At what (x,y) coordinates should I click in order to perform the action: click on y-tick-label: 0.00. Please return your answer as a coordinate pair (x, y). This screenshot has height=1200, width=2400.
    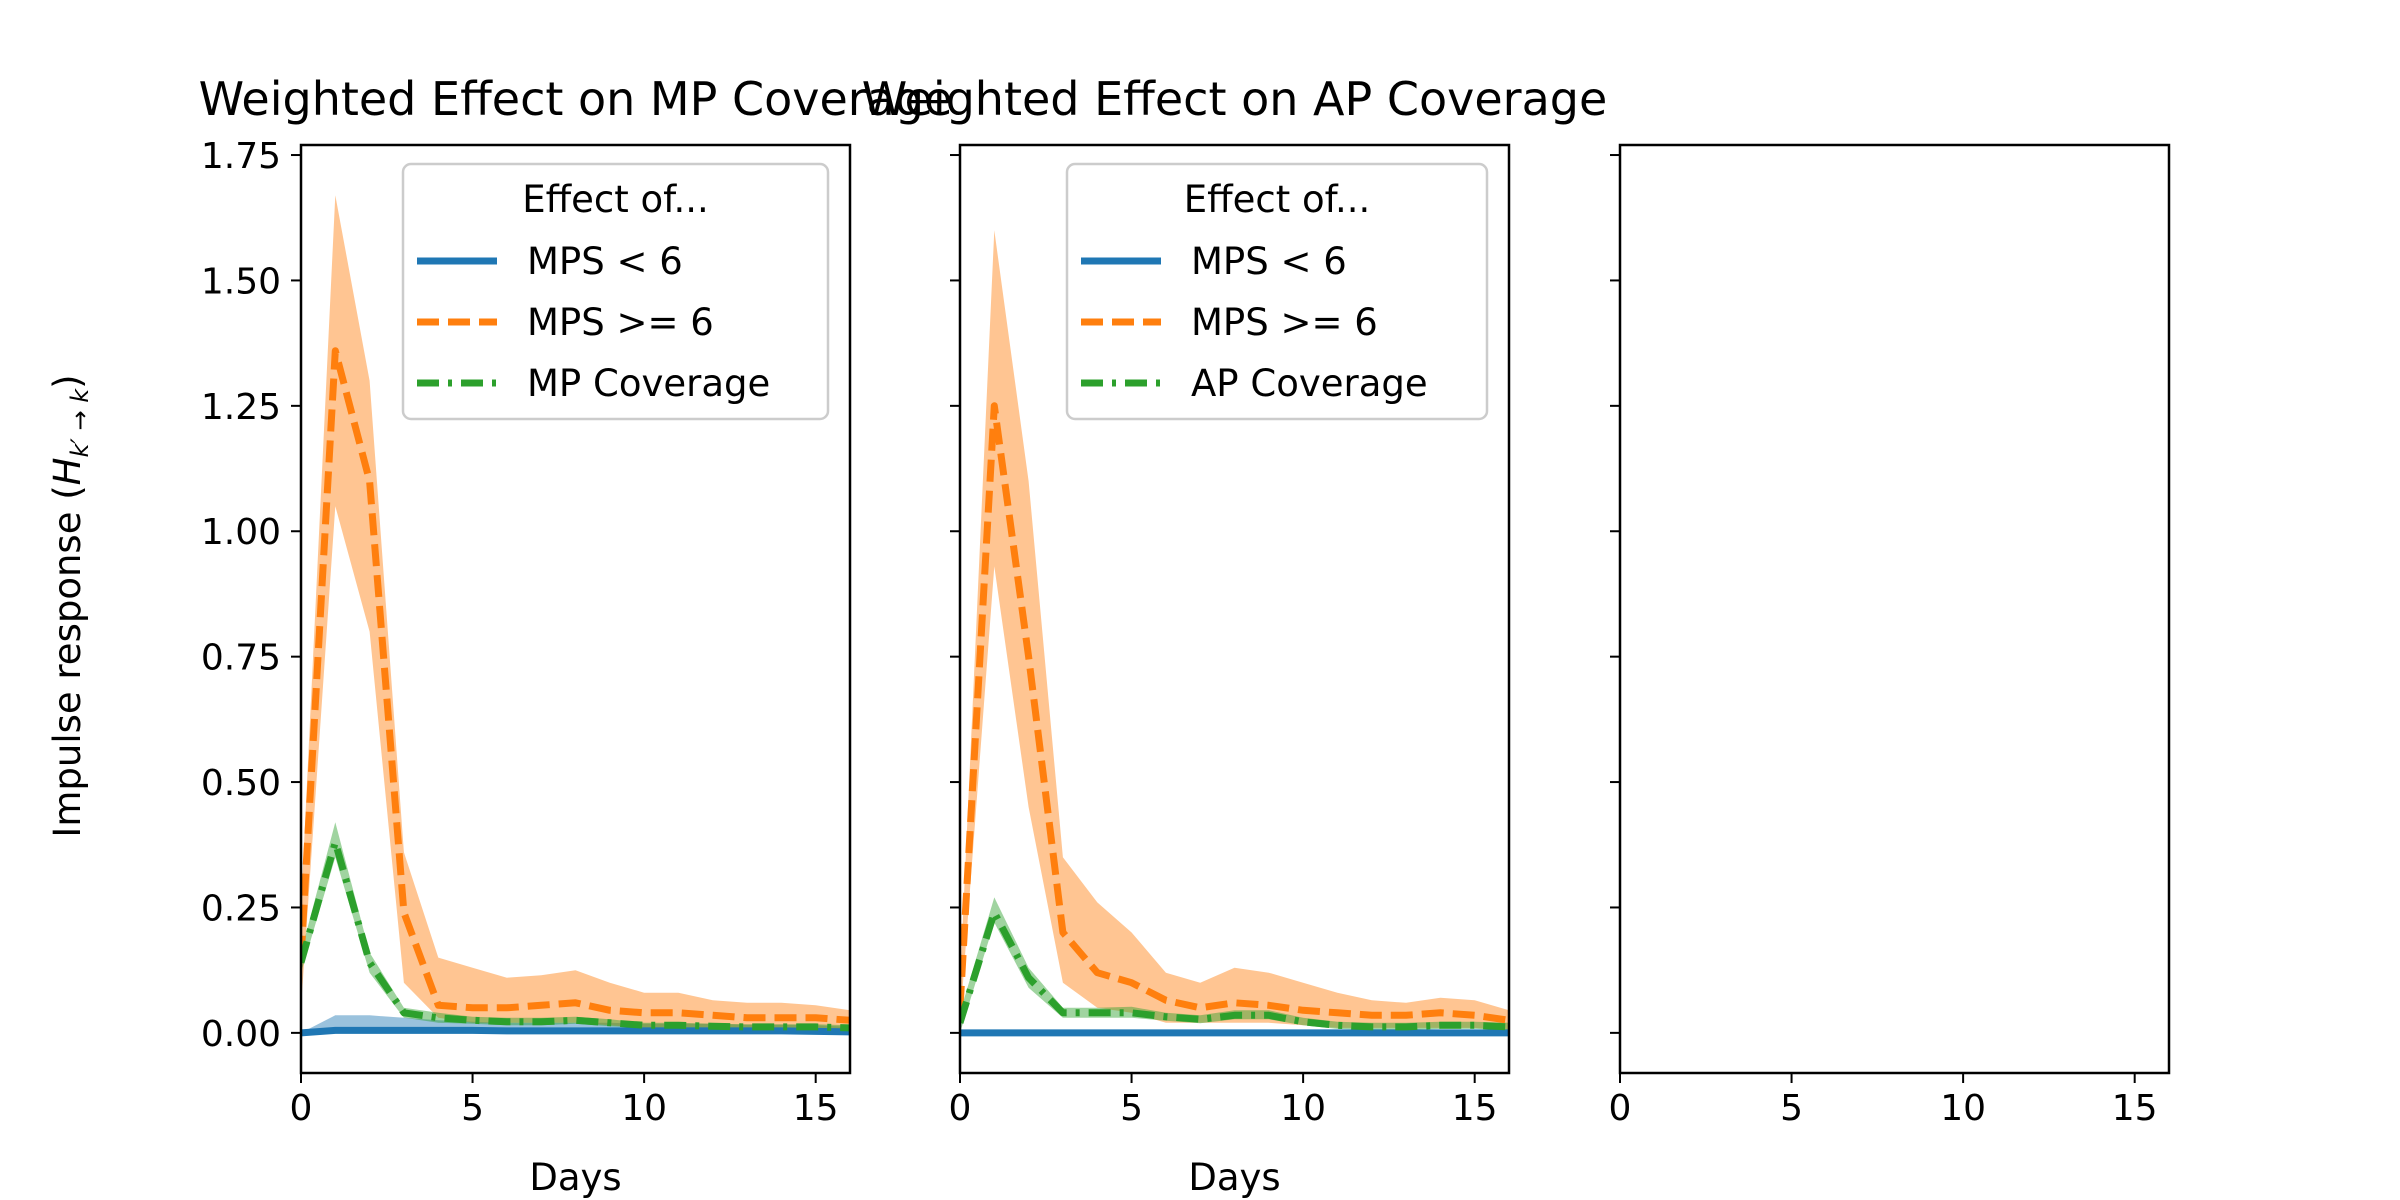
    Looking at the image, I should click on (241, 1034).